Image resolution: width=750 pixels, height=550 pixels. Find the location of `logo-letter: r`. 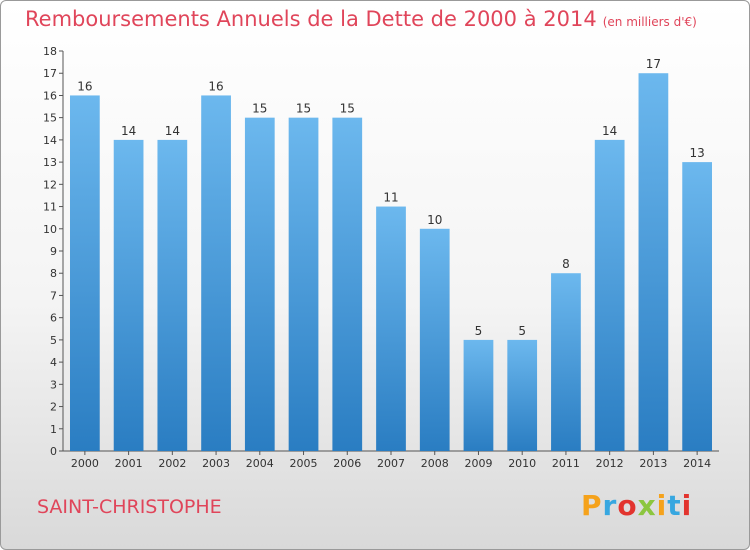

logo-letter: r is located at coordinates (610, 505).